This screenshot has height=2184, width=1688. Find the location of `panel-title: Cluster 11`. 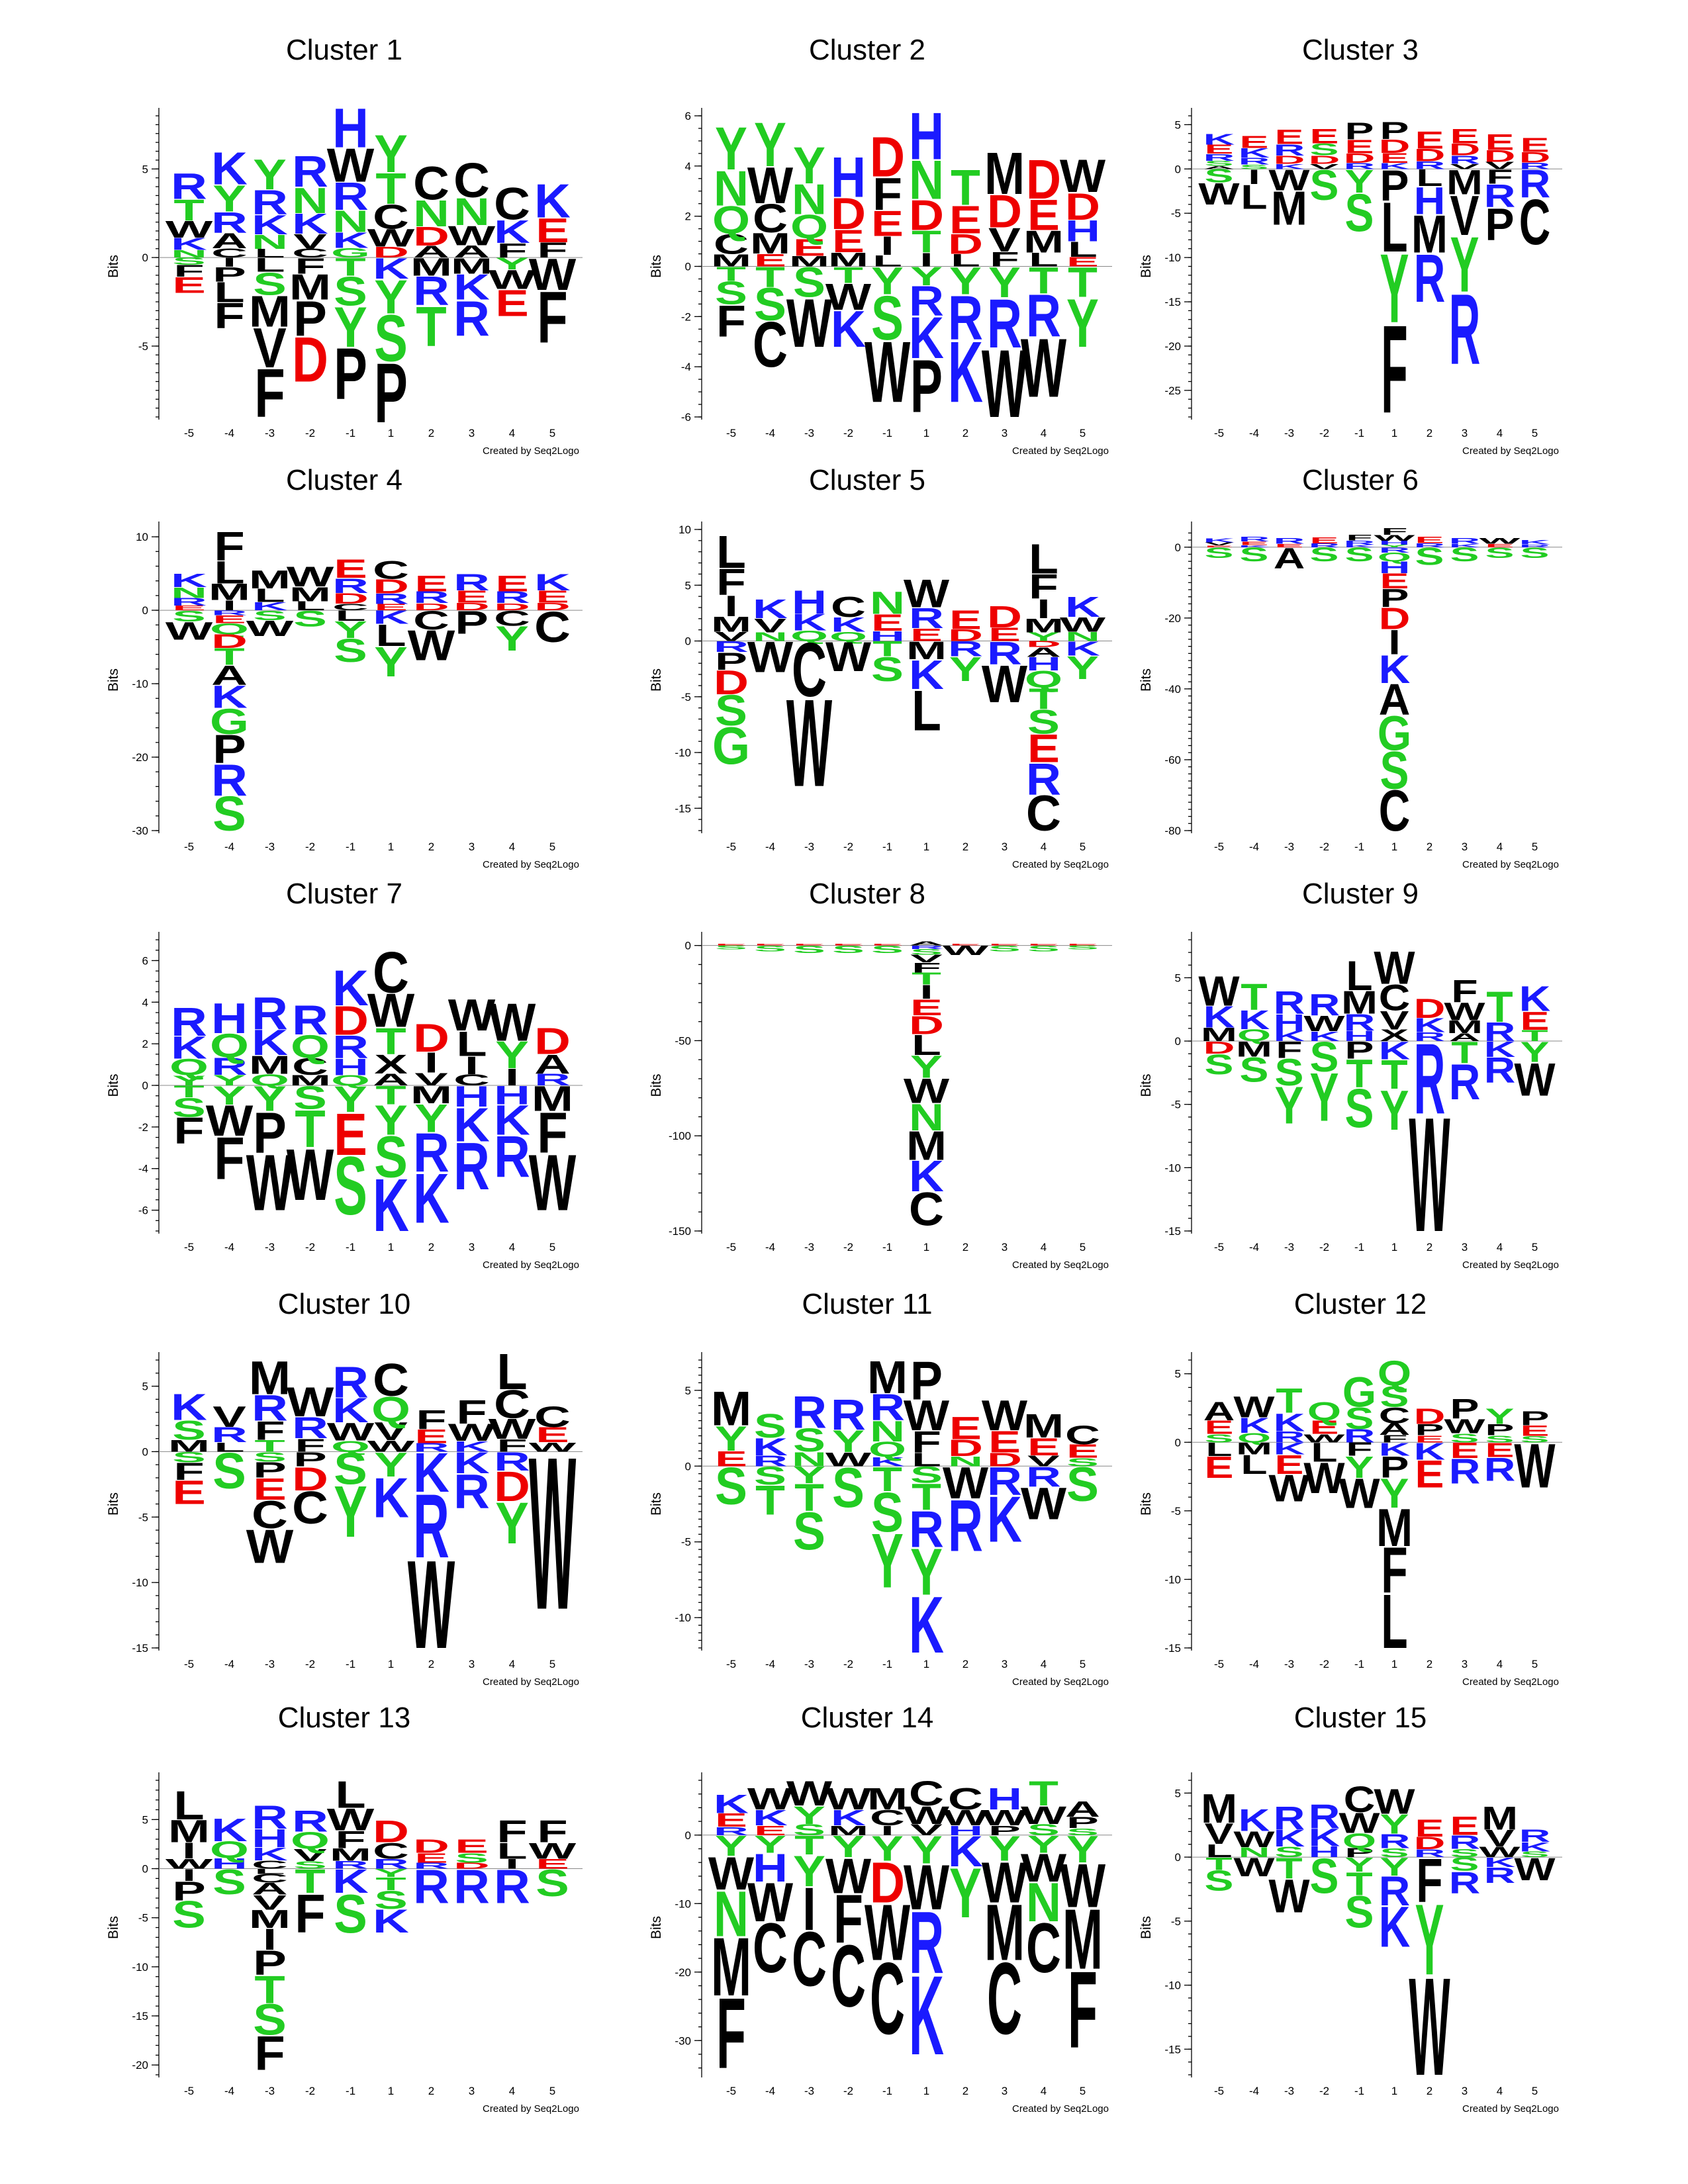

panel-title: Cluster 11 is located at coordinates (867, 1304).